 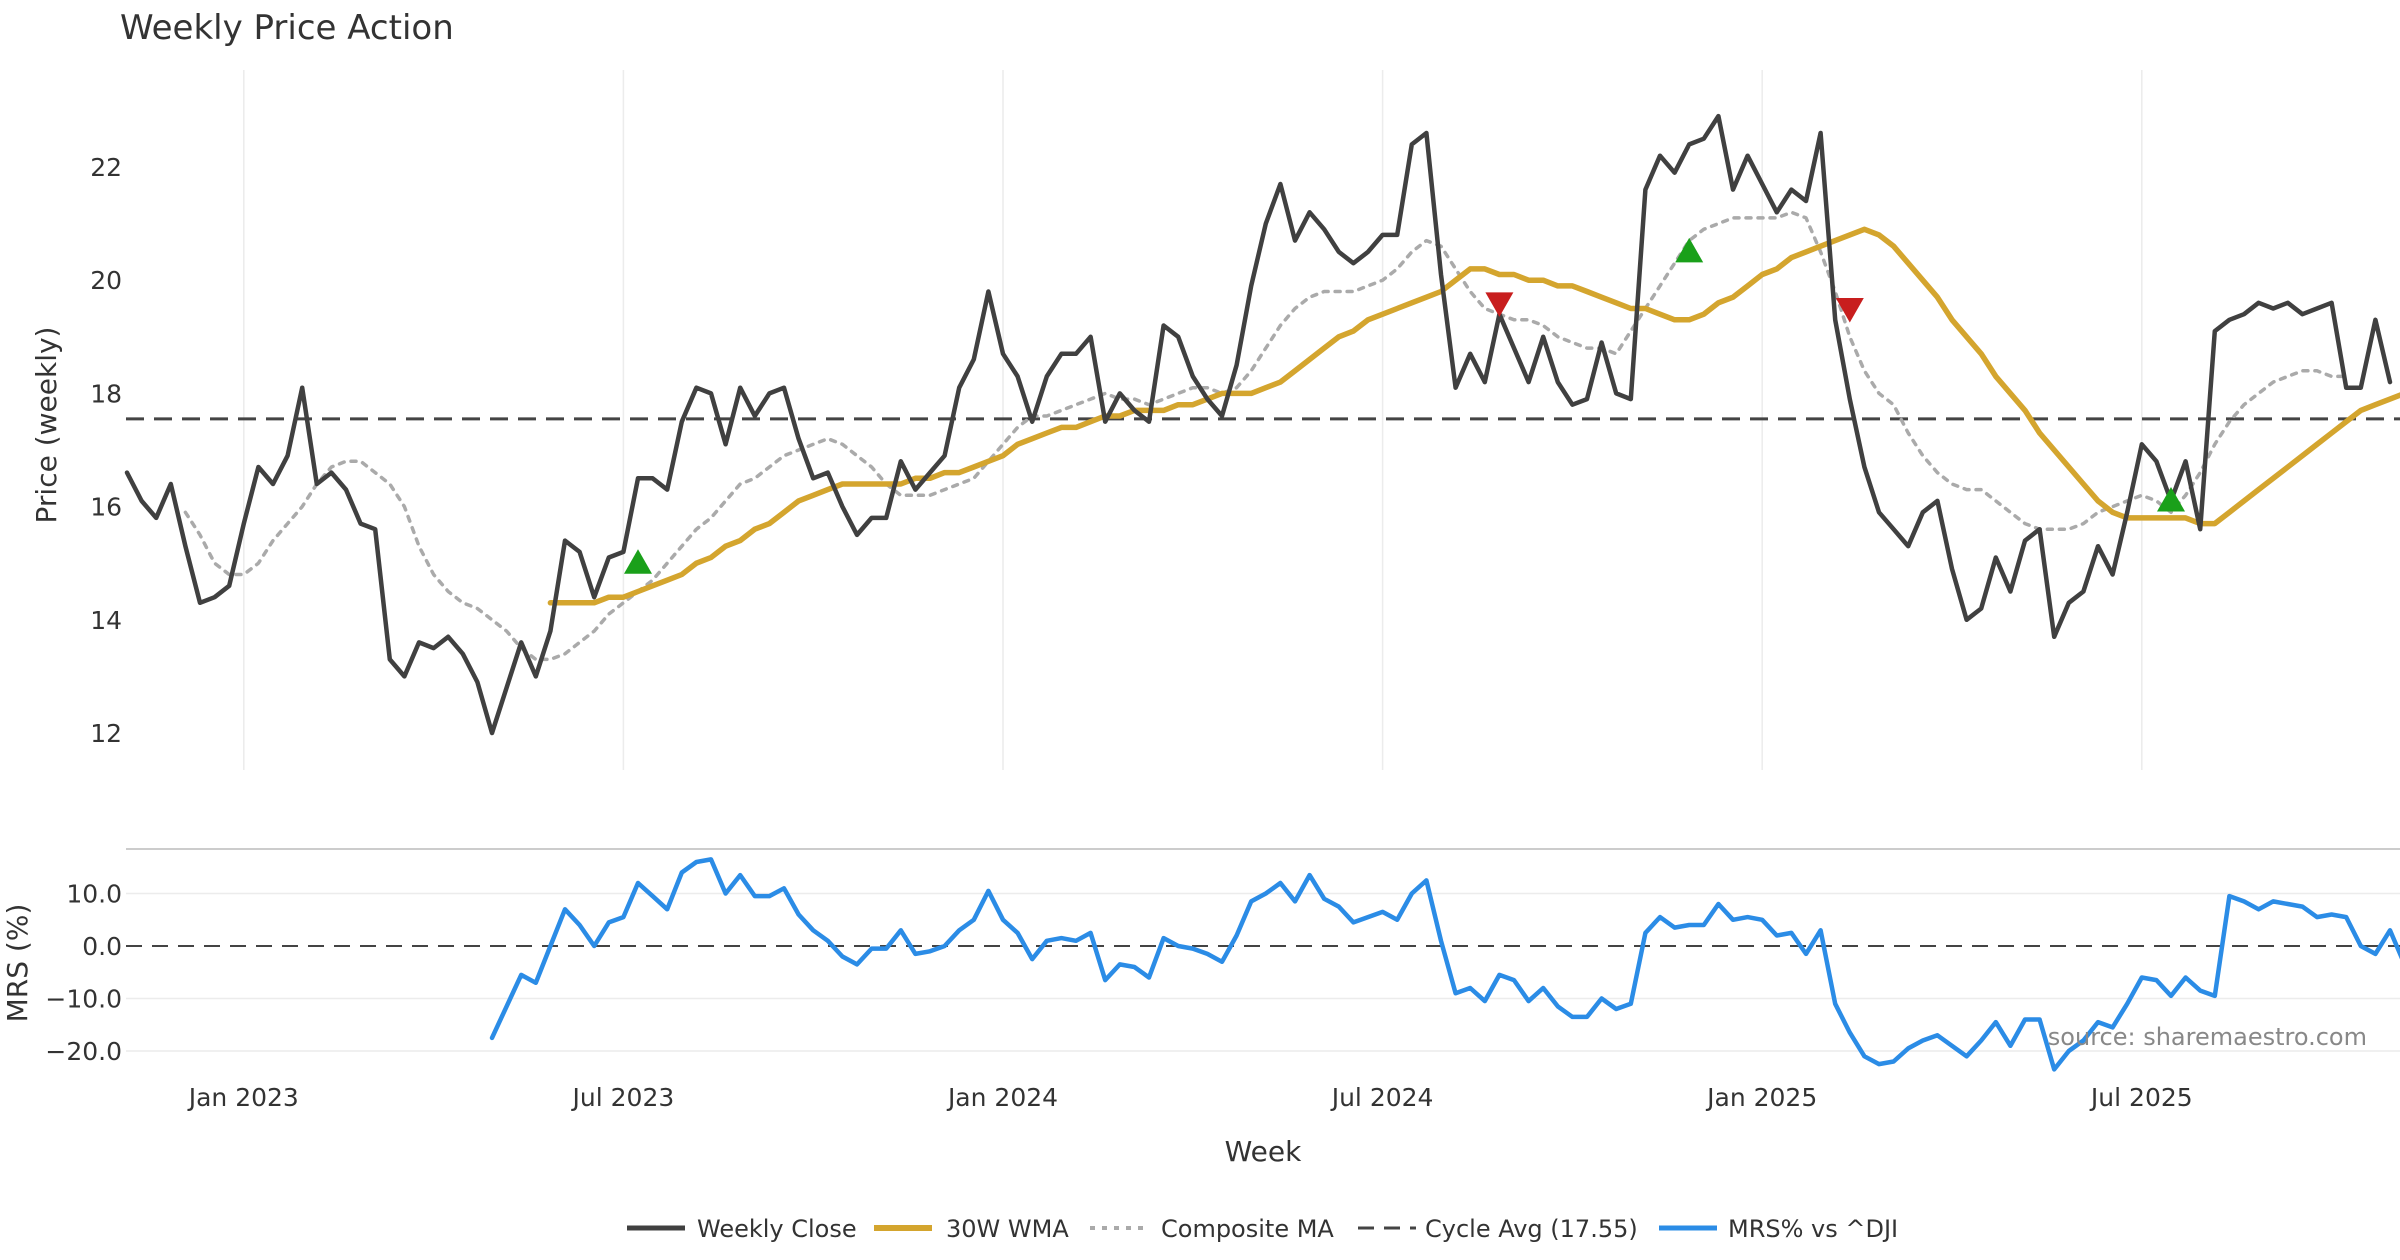 I want to click on price-y-tick-label: 12, so click(x=106, y=733).